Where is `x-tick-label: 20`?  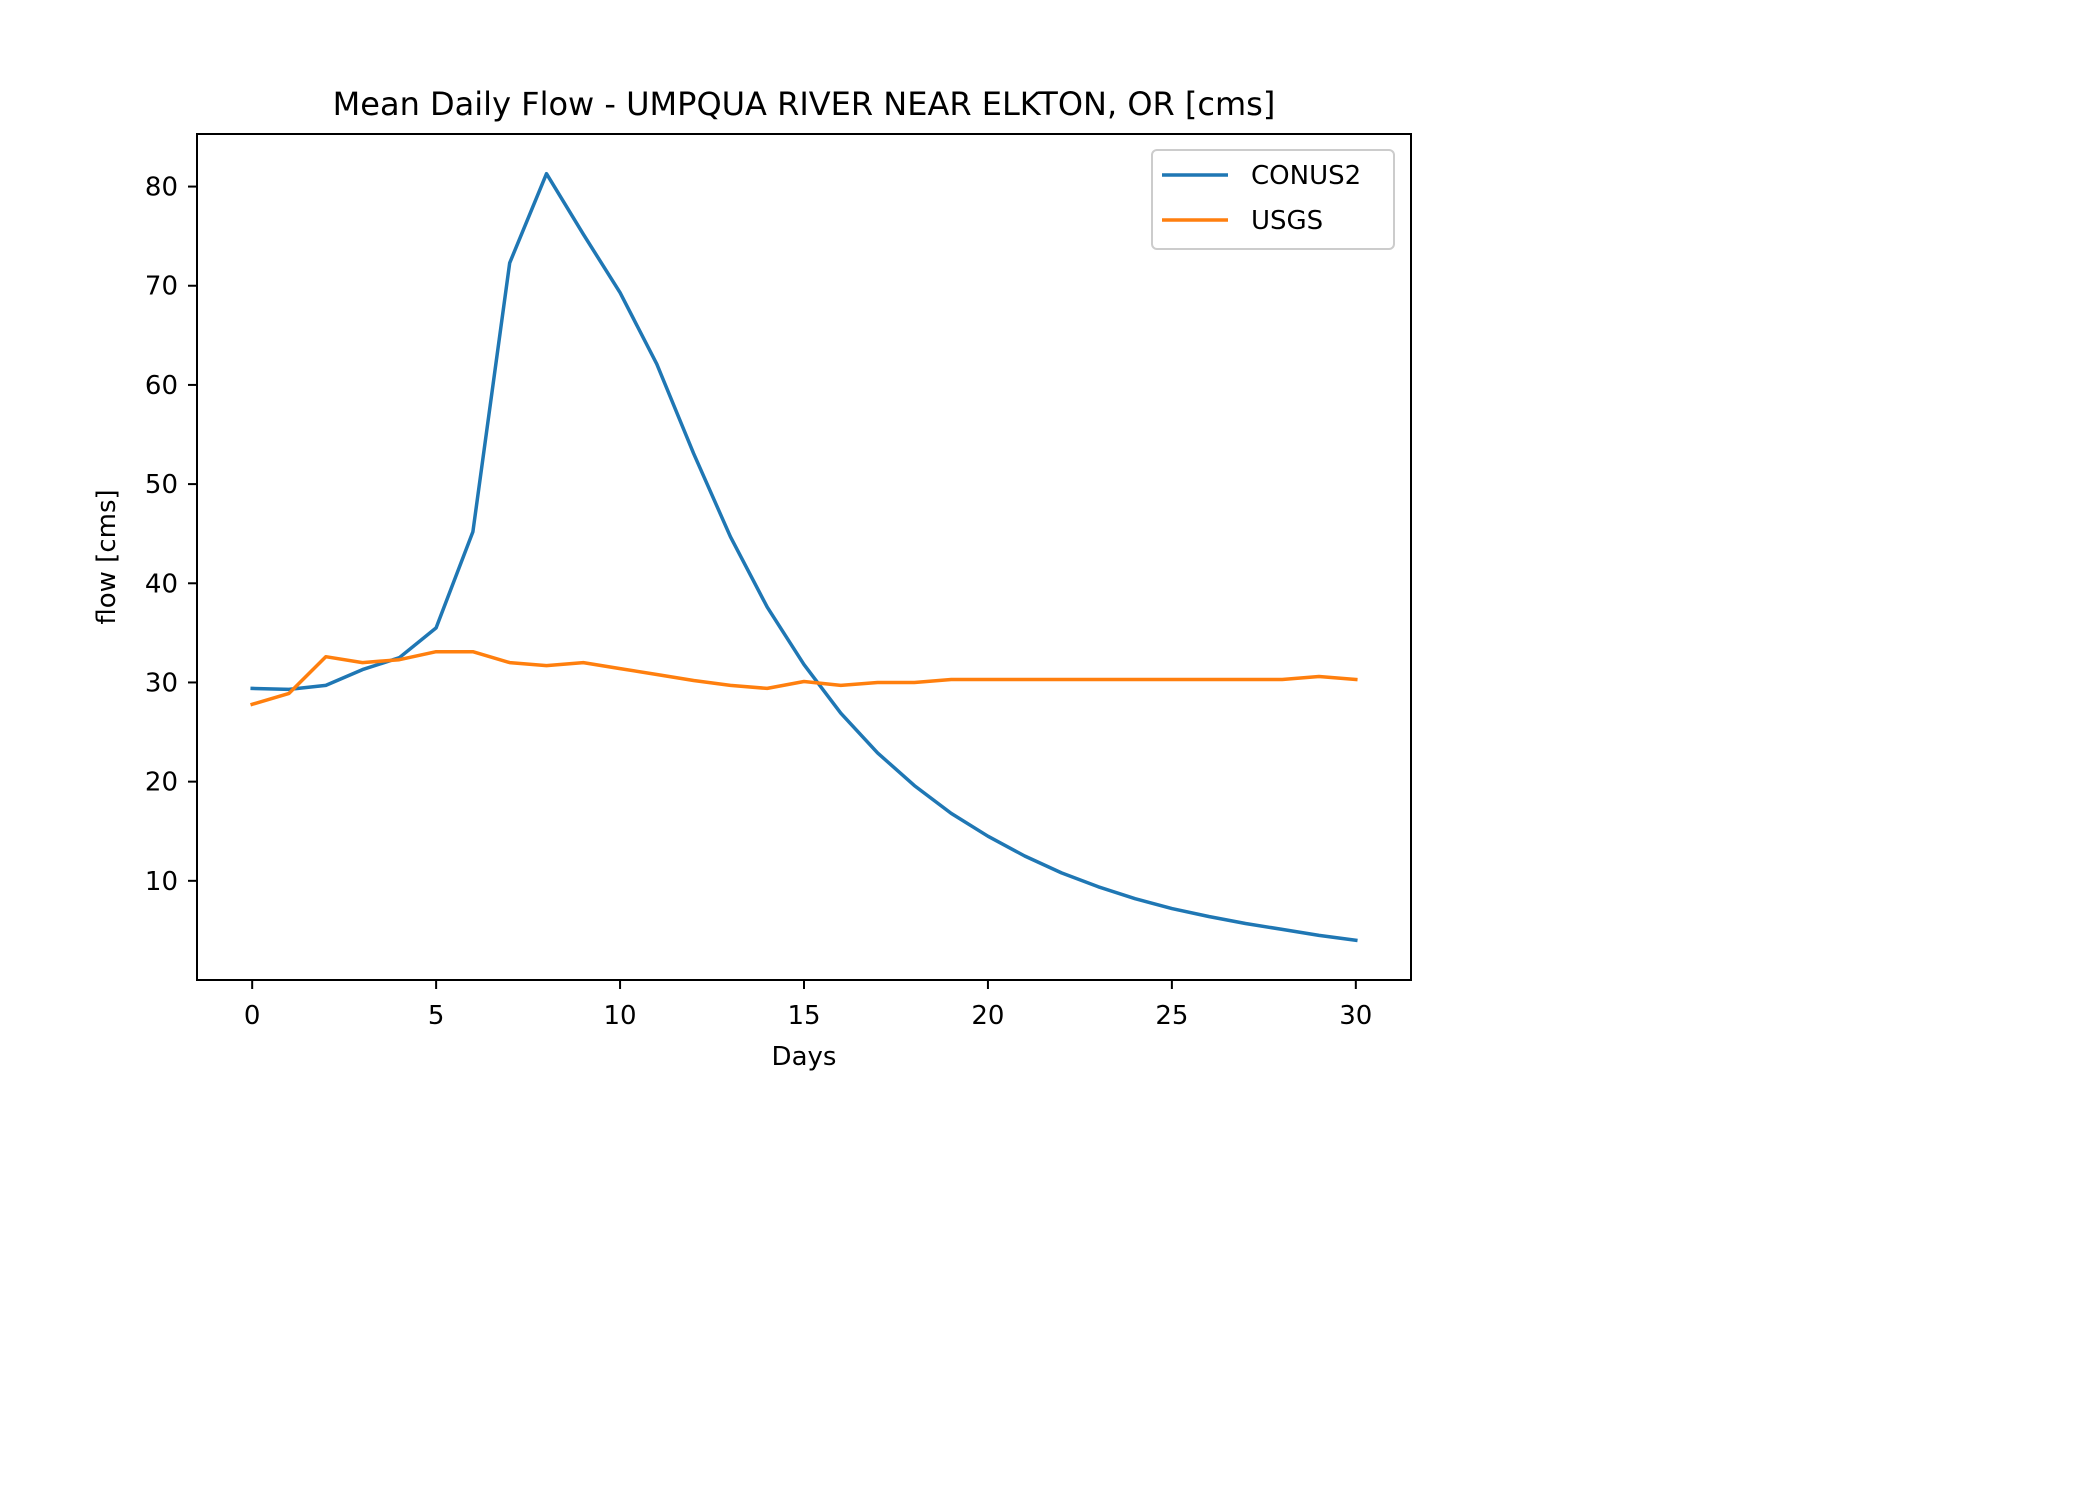 x-tick-label: 20 is located at coordinates (987, 1016).